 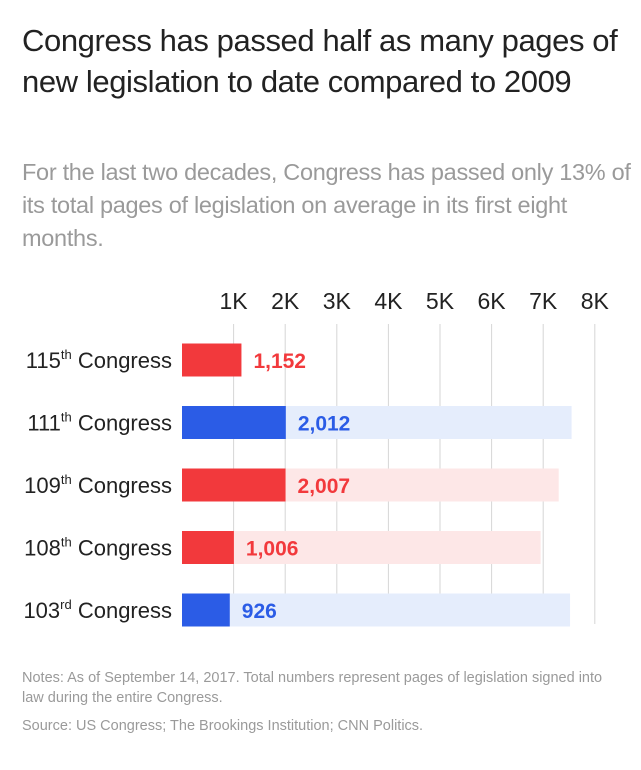 I want to click on category-label: 111th Congress, so click(x=99, y=423).